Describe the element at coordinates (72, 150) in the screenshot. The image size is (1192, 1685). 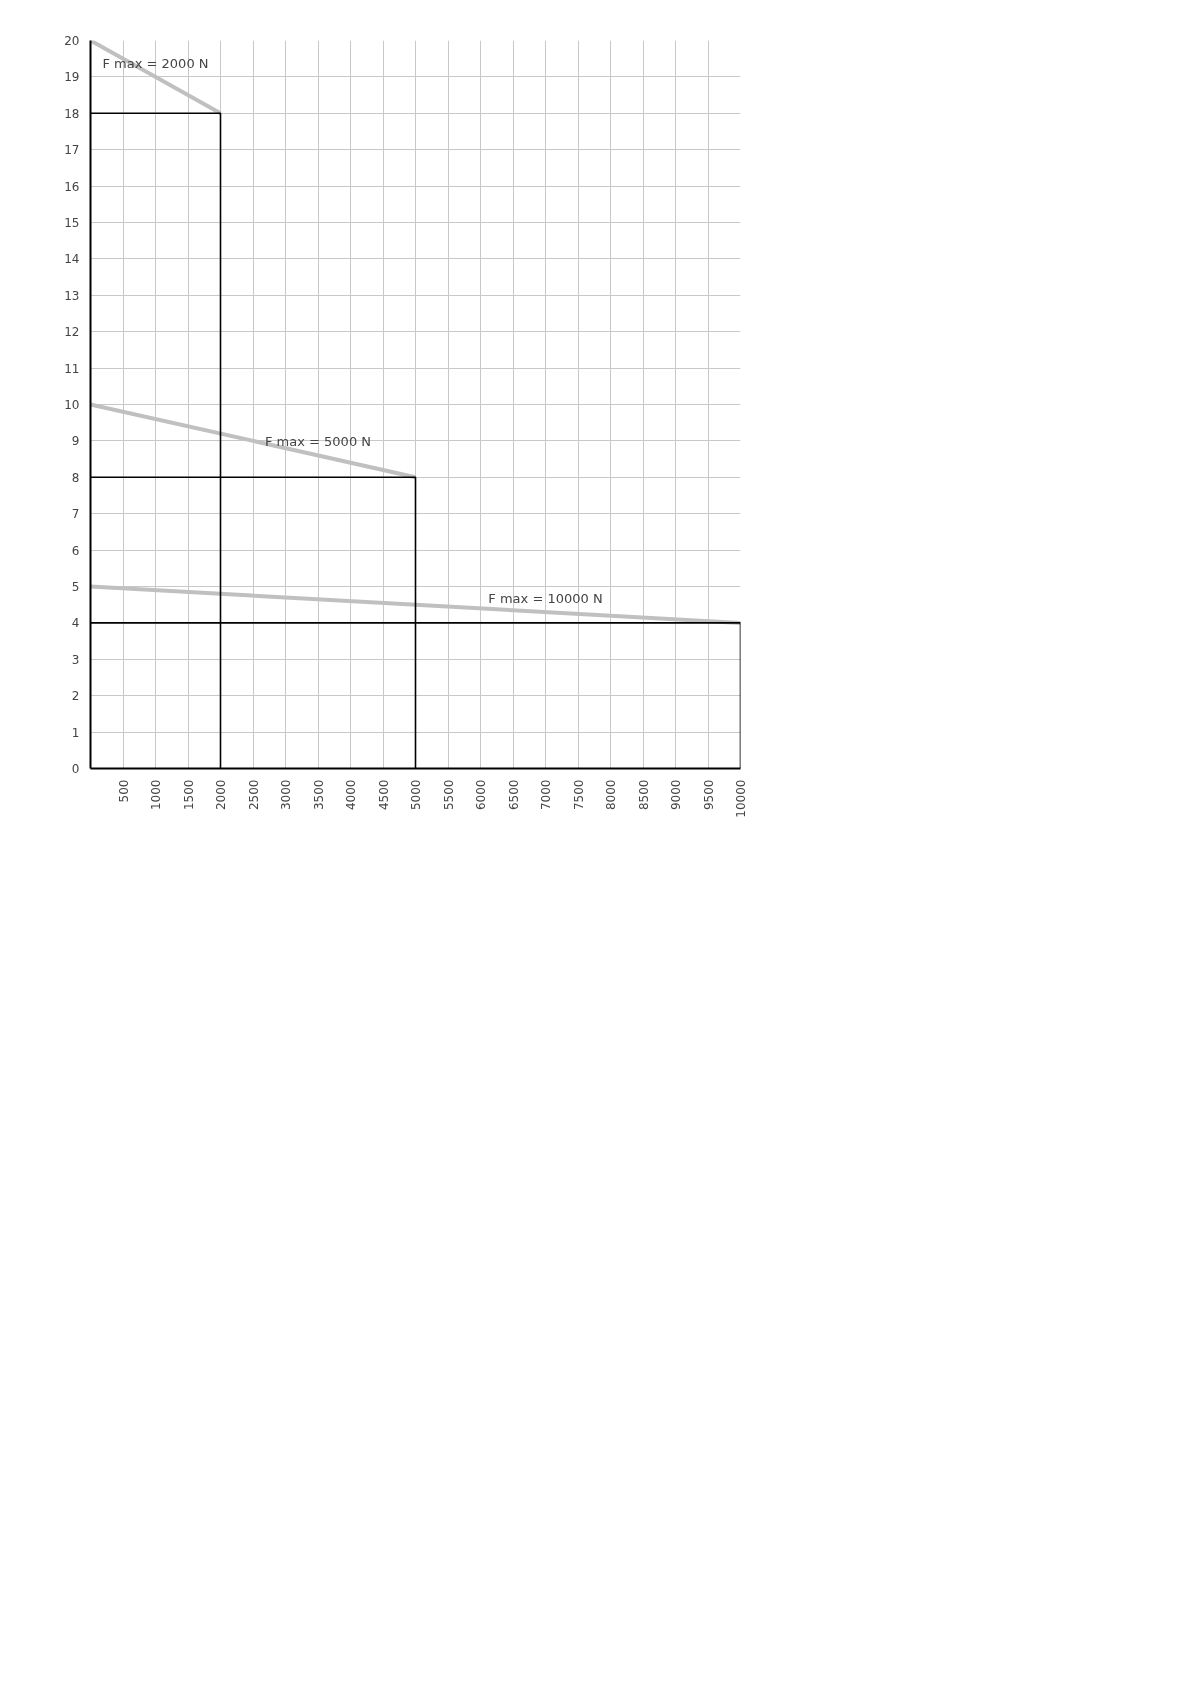
I see `y-tick-label: 17` at that location.